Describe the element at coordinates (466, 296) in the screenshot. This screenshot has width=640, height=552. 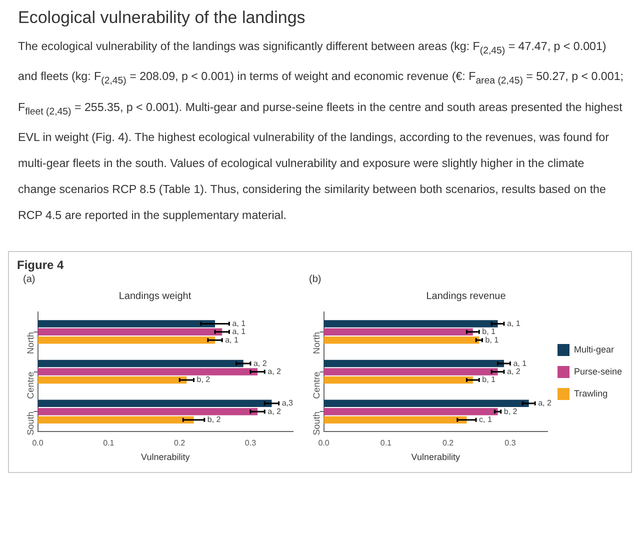
I see `chart-title: Landings revenue` at that location.